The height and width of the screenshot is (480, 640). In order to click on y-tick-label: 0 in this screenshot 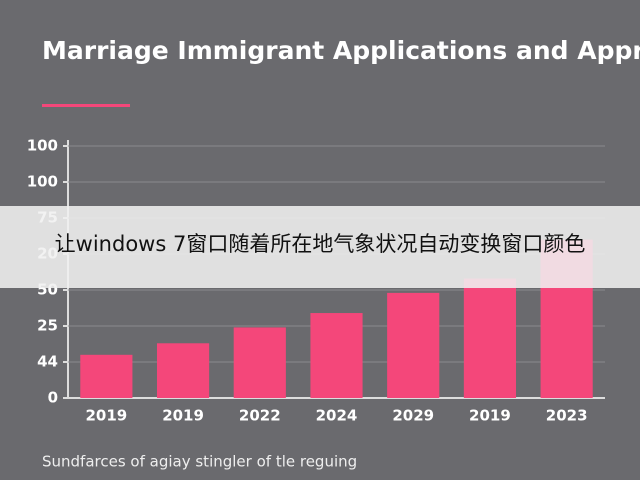, I will do `click(53, 398)`.